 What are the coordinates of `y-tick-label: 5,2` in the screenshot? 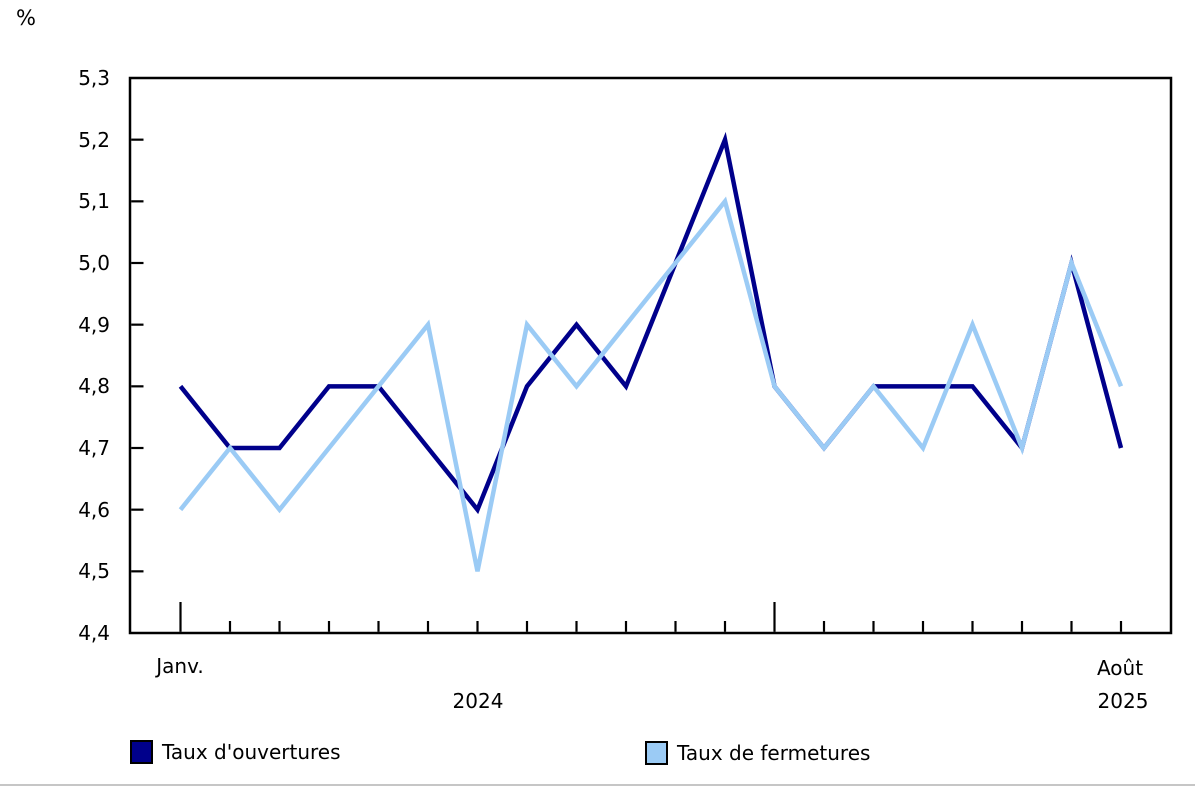 It's located at (94, 139).